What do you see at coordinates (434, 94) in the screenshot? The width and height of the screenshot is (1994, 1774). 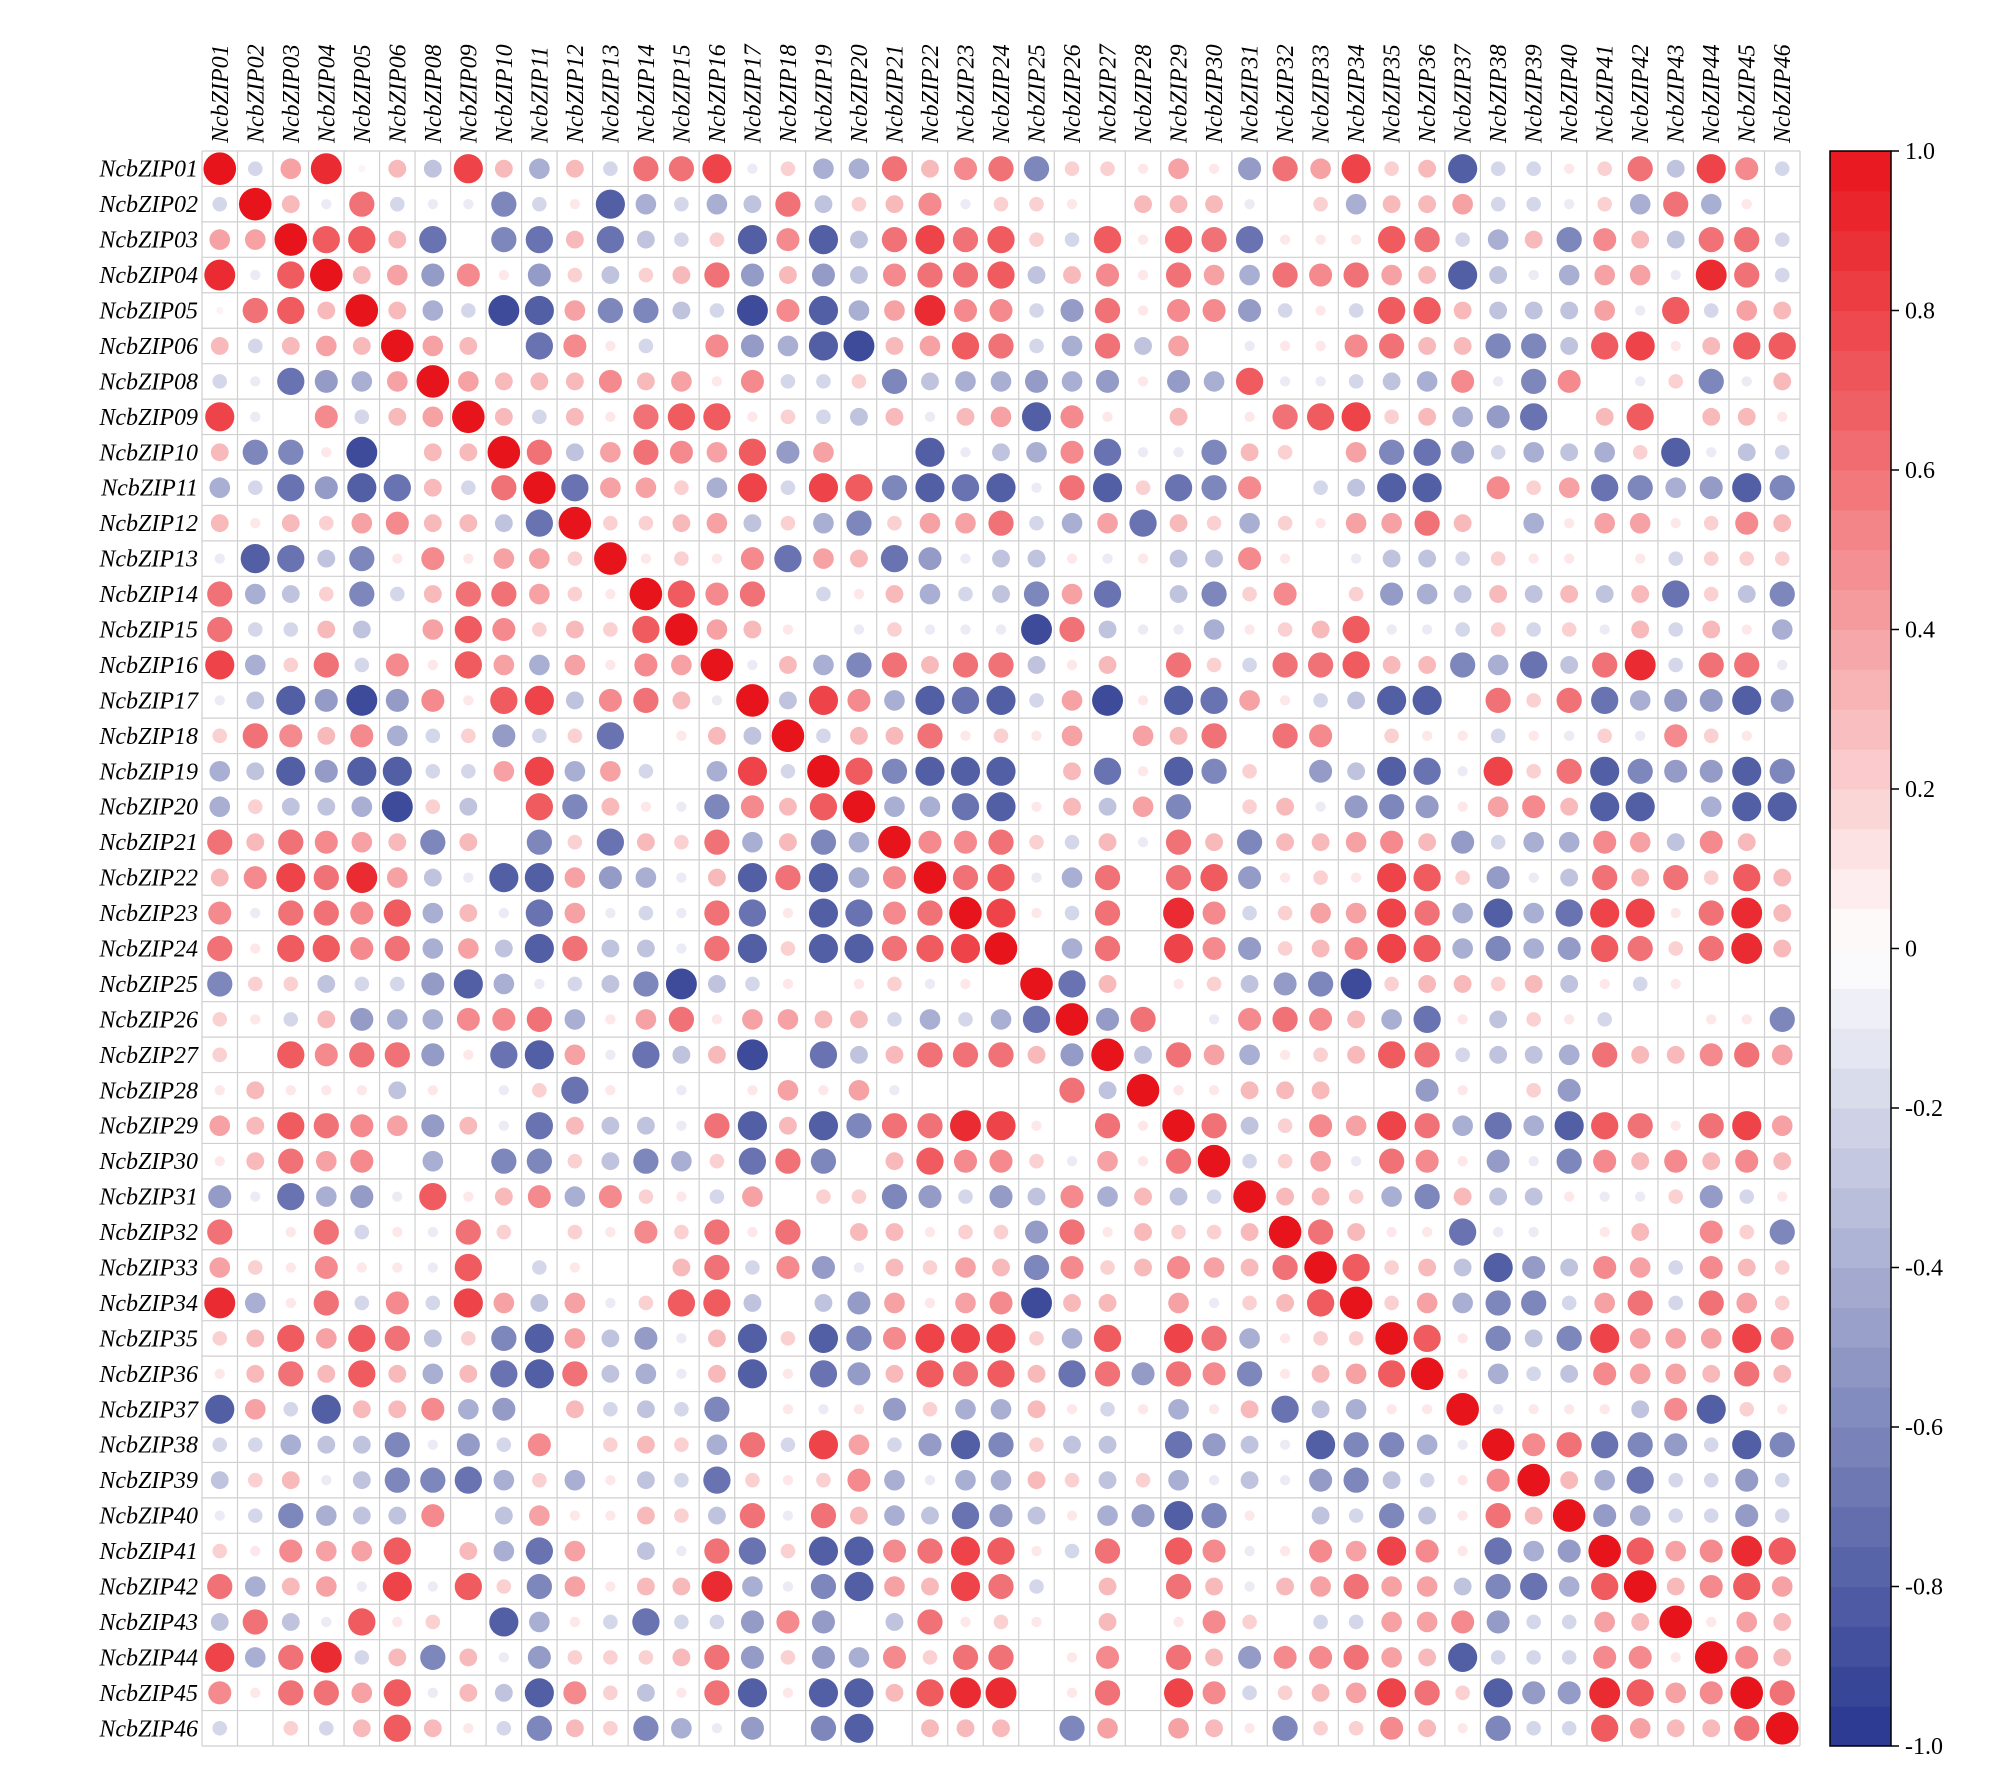 I see `column-label: NcbZIP08` at bounding box center [434, 94].